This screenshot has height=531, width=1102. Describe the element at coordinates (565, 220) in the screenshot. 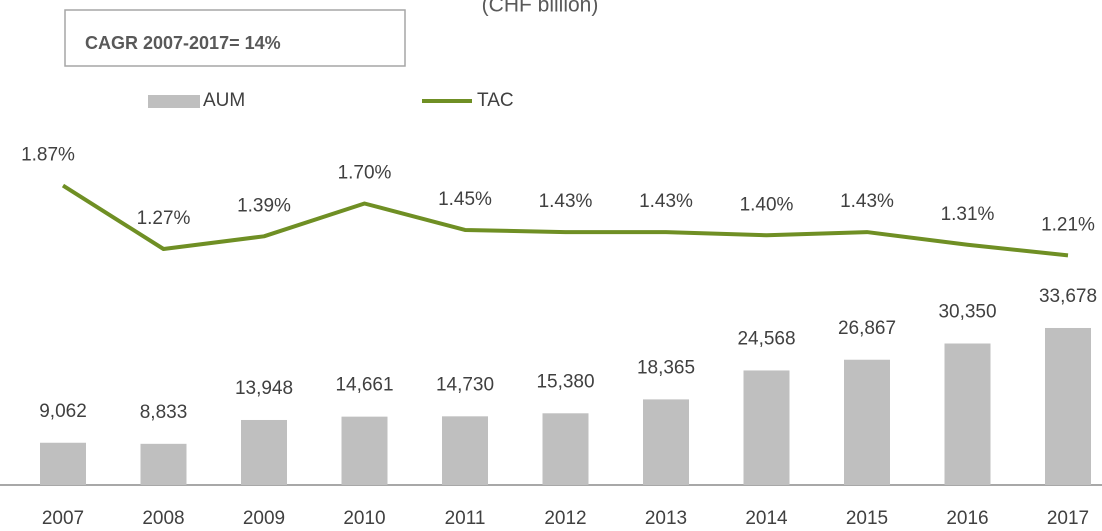

I see `line` at that location.